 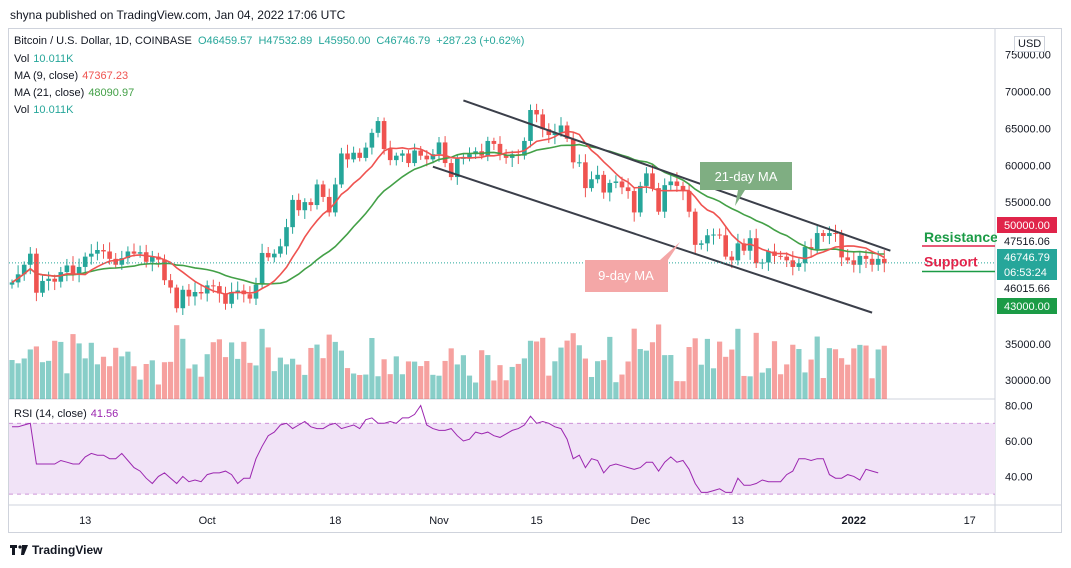 What do you see at coordinates (207, 521) in the screenshot?
I see `time-axis-label: Oct` at bounding box center [207, 521].